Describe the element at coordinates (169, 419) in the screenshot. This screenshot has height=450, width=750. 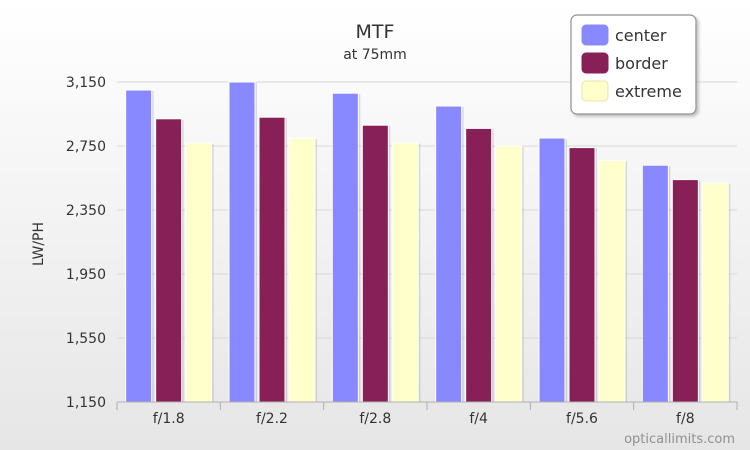
I see `x-tick-label: f/1.8` at that location.